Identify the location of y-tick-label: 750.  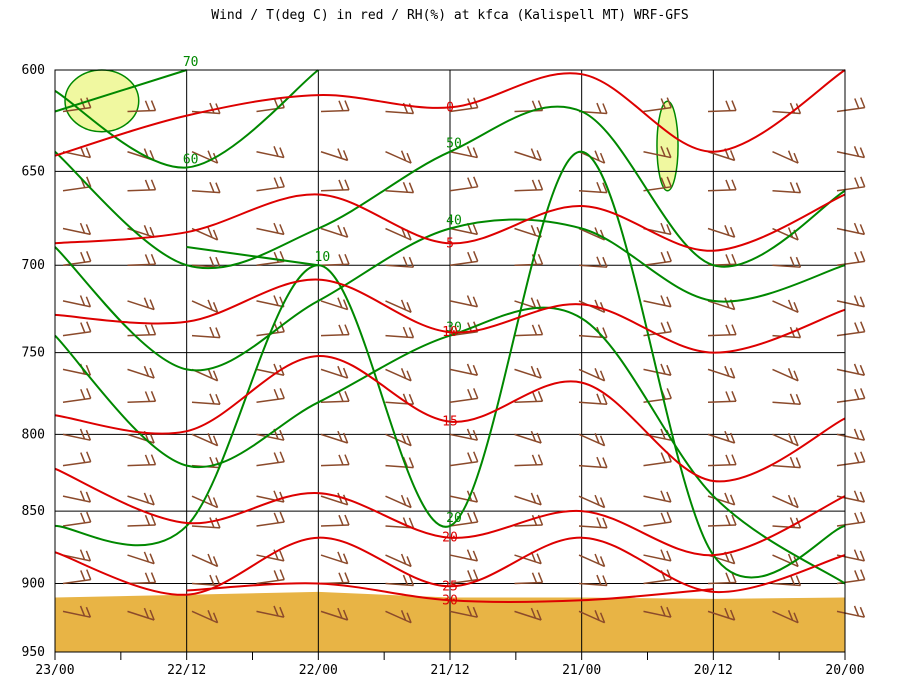
(33, 353).